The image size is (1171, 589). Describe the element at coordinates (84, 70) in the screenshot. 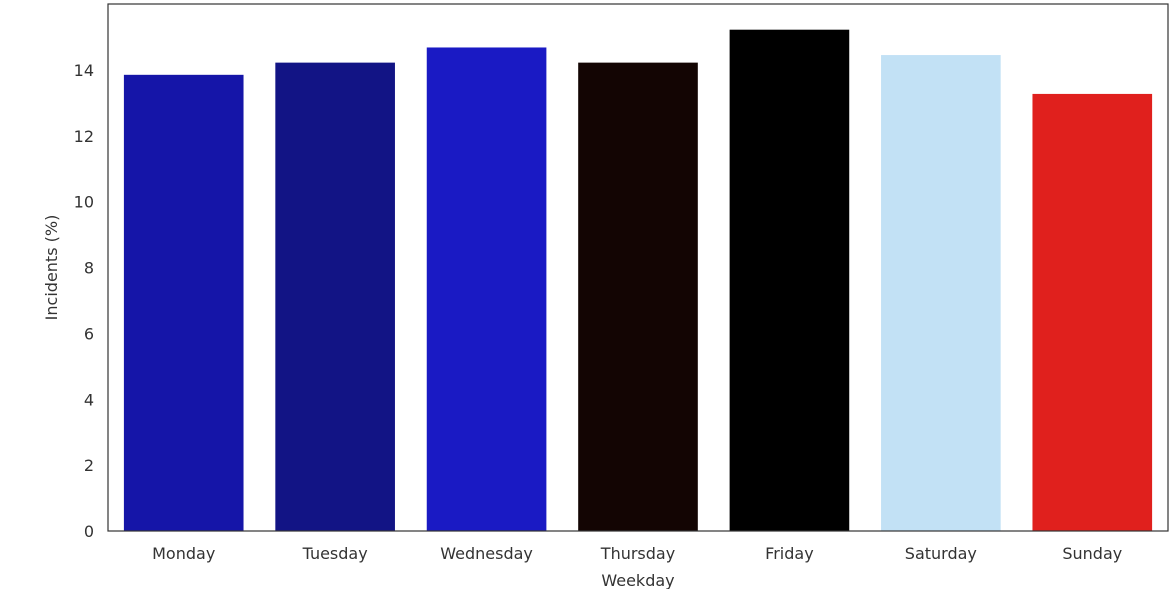

I see `y-tick-label: 14` at that location.